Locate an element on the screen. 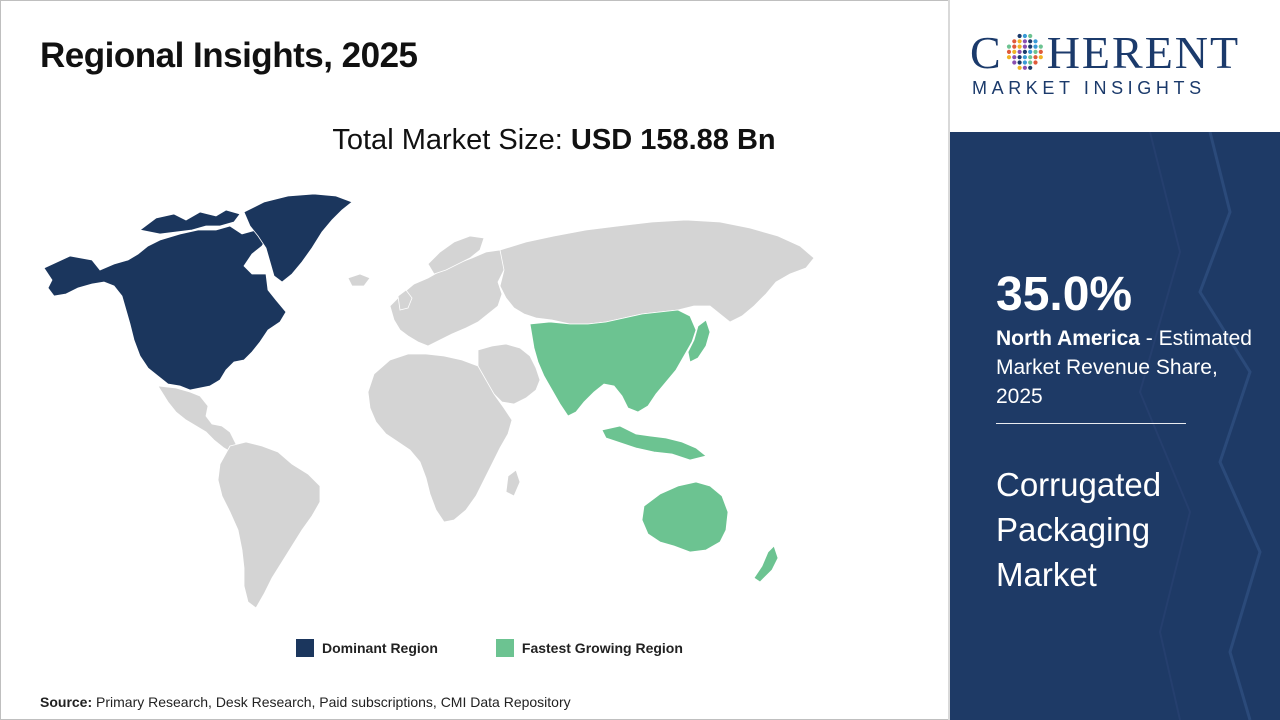  logo-wordmark: C HERENT is located at coordinates (1105, 53).